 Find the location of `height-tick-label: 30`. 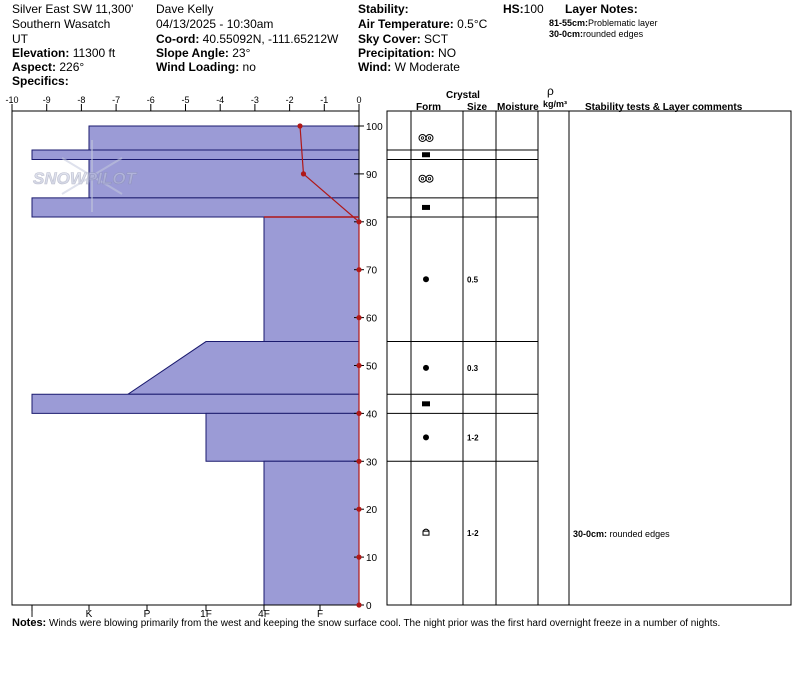

height-tick-label: 30 is located at coordinates (372, 462).